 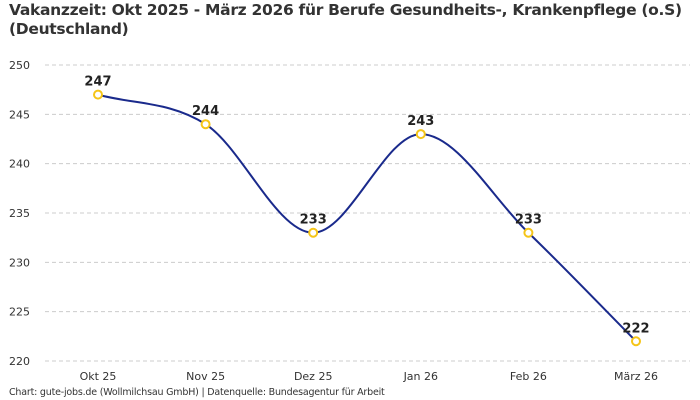 I want to click on data-label: 247, so click(x=97, y=82).